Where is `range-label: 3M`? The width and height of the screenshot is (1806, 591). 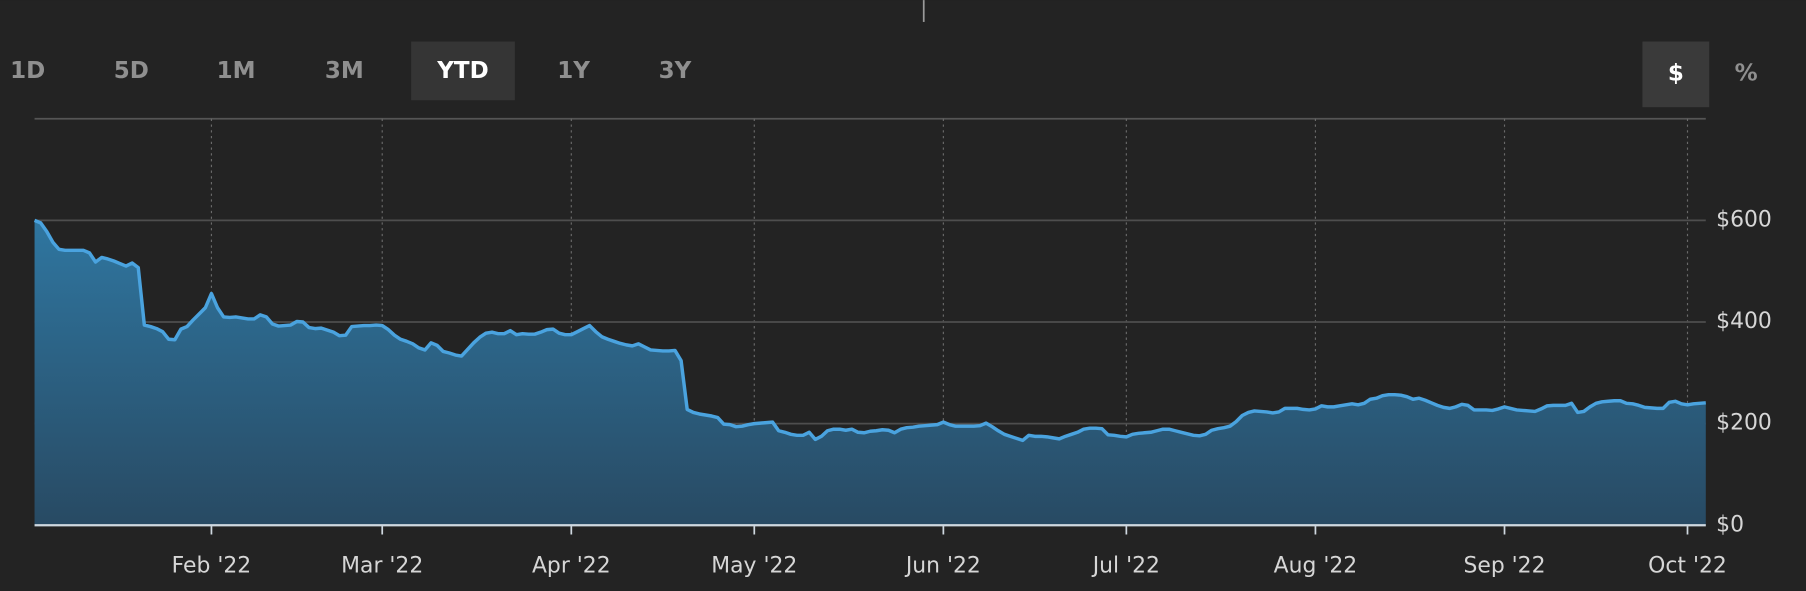 range-label: 3M is located at coordinates (344, 71).